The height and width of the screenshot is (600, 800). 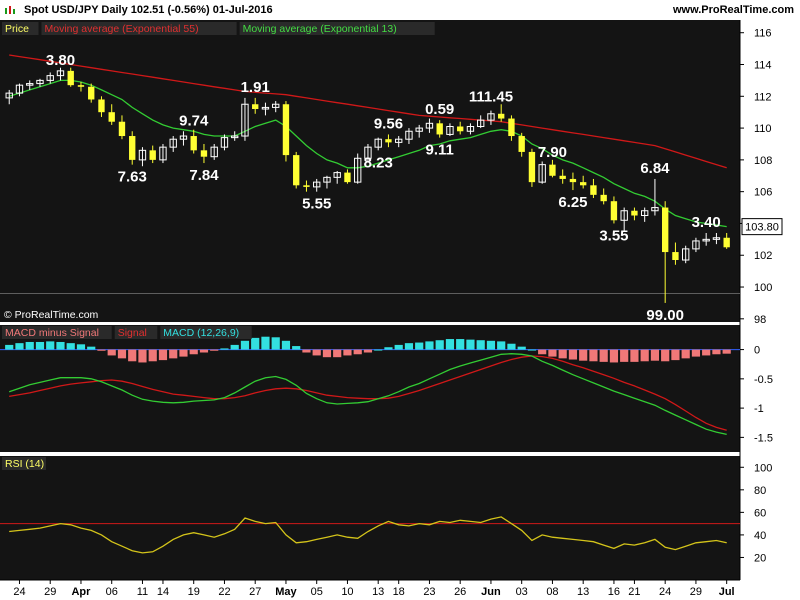 What do you see at coordinates (759, 409) in the screenshot?
I see `macd-axis-tick-label: -1` at bounding box center [759, 409].